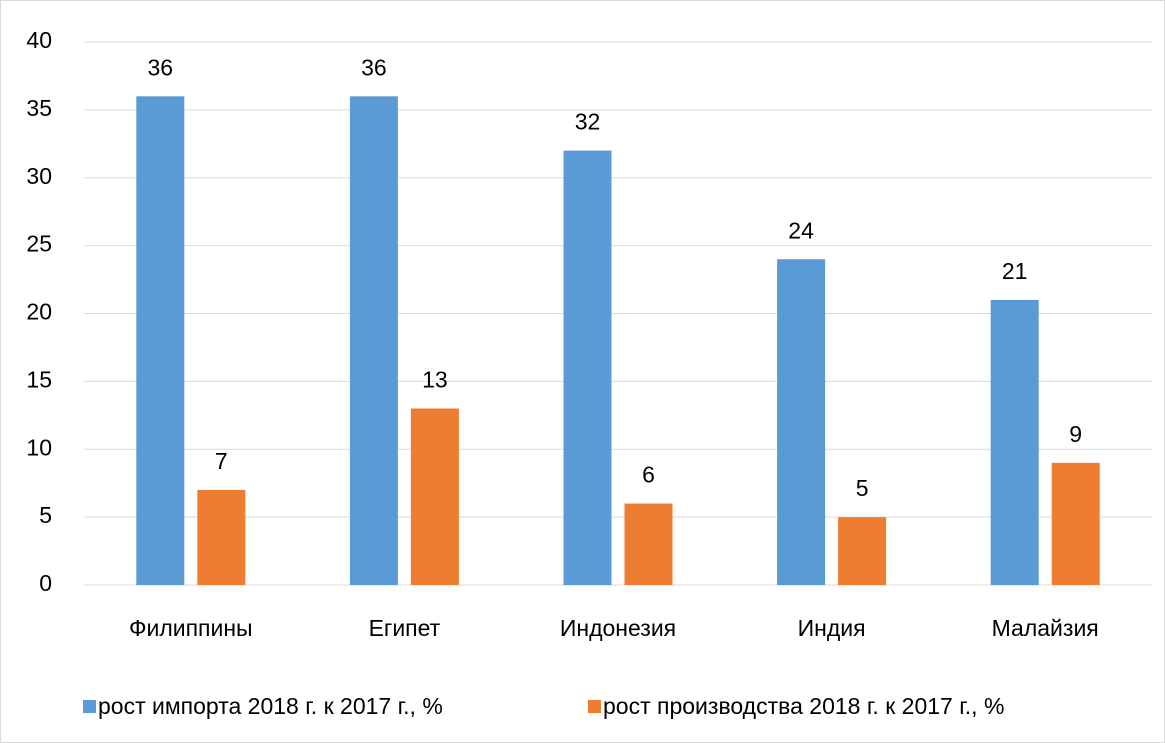  I want to click on x-tick-label: Филиппины, so click(191, 628).